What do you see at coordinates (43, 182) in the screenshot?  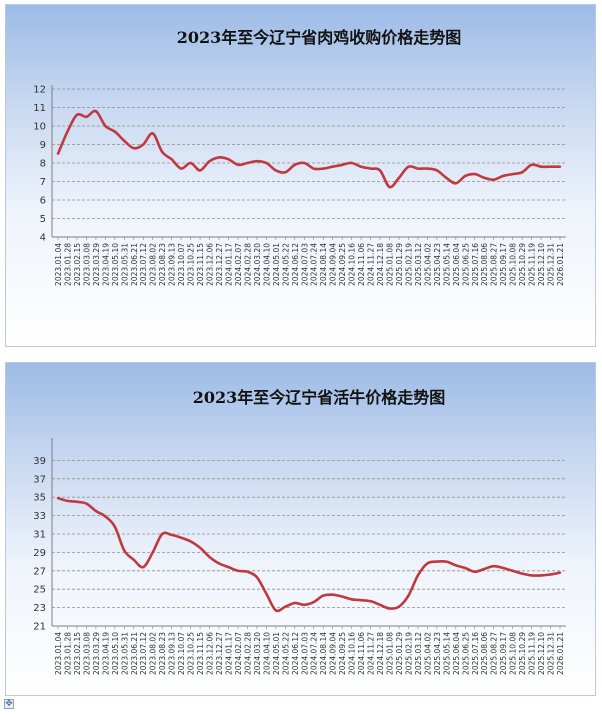 I see `y-tick-label: 7` at bounding box center [43, 182].